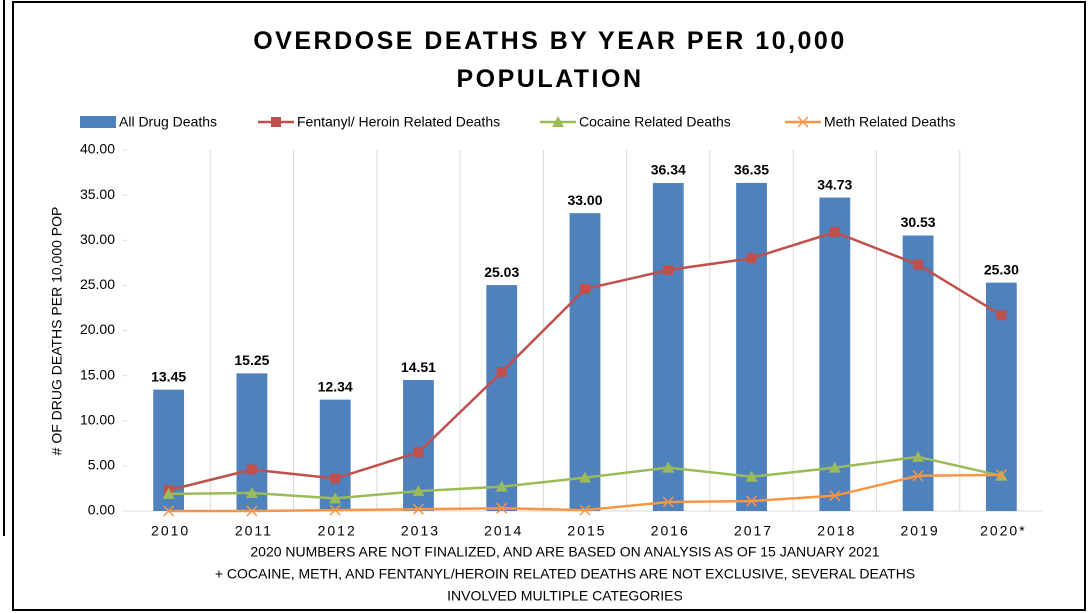 This screenshot has height=613, width=1088. What do you see at coordinates (97, 149) in the screenshot?
I see `y-tick-label: 40.00` at bounding box center [97, 149].